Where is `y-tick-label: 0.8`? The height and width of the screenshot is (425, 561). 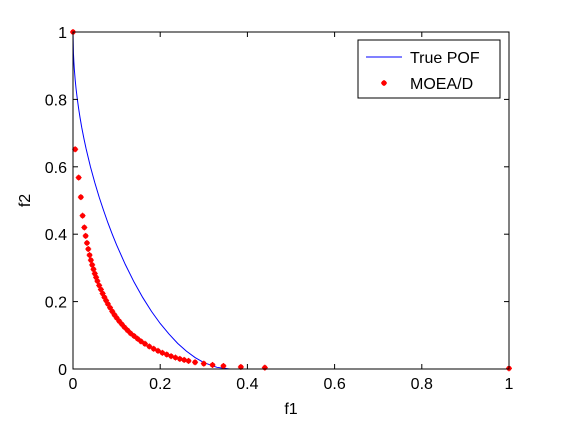
y-tick-label: 0.8 is located at coordinates (56, 100).